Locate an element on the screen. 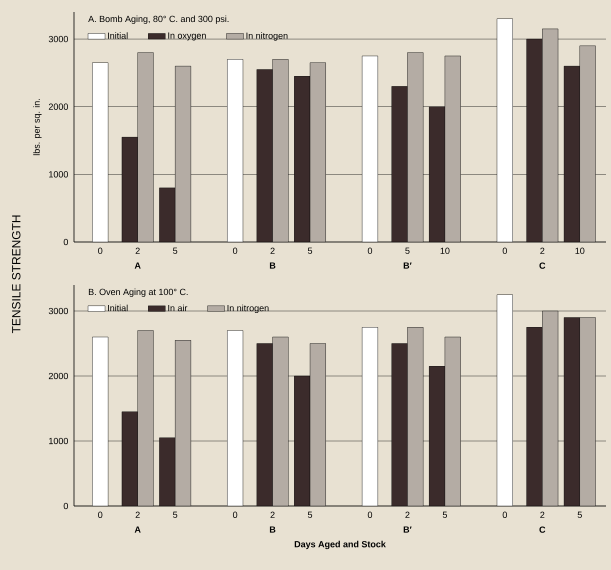  legend-label: In oxygen is located at coordinates (187, 36).